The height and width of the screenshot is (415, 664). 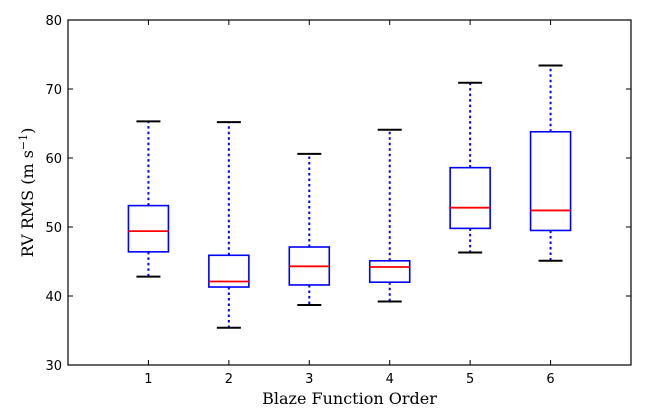 I want to click on x-tick-label: 2, so click(x=229, y=379).